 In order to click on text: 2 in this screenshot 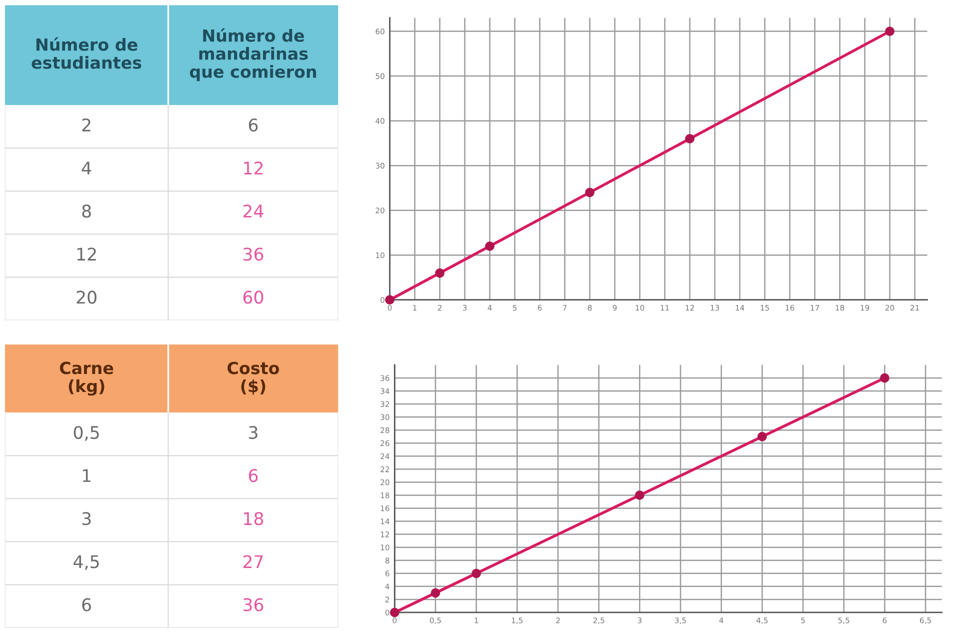, I will do `click(86, 125)`.